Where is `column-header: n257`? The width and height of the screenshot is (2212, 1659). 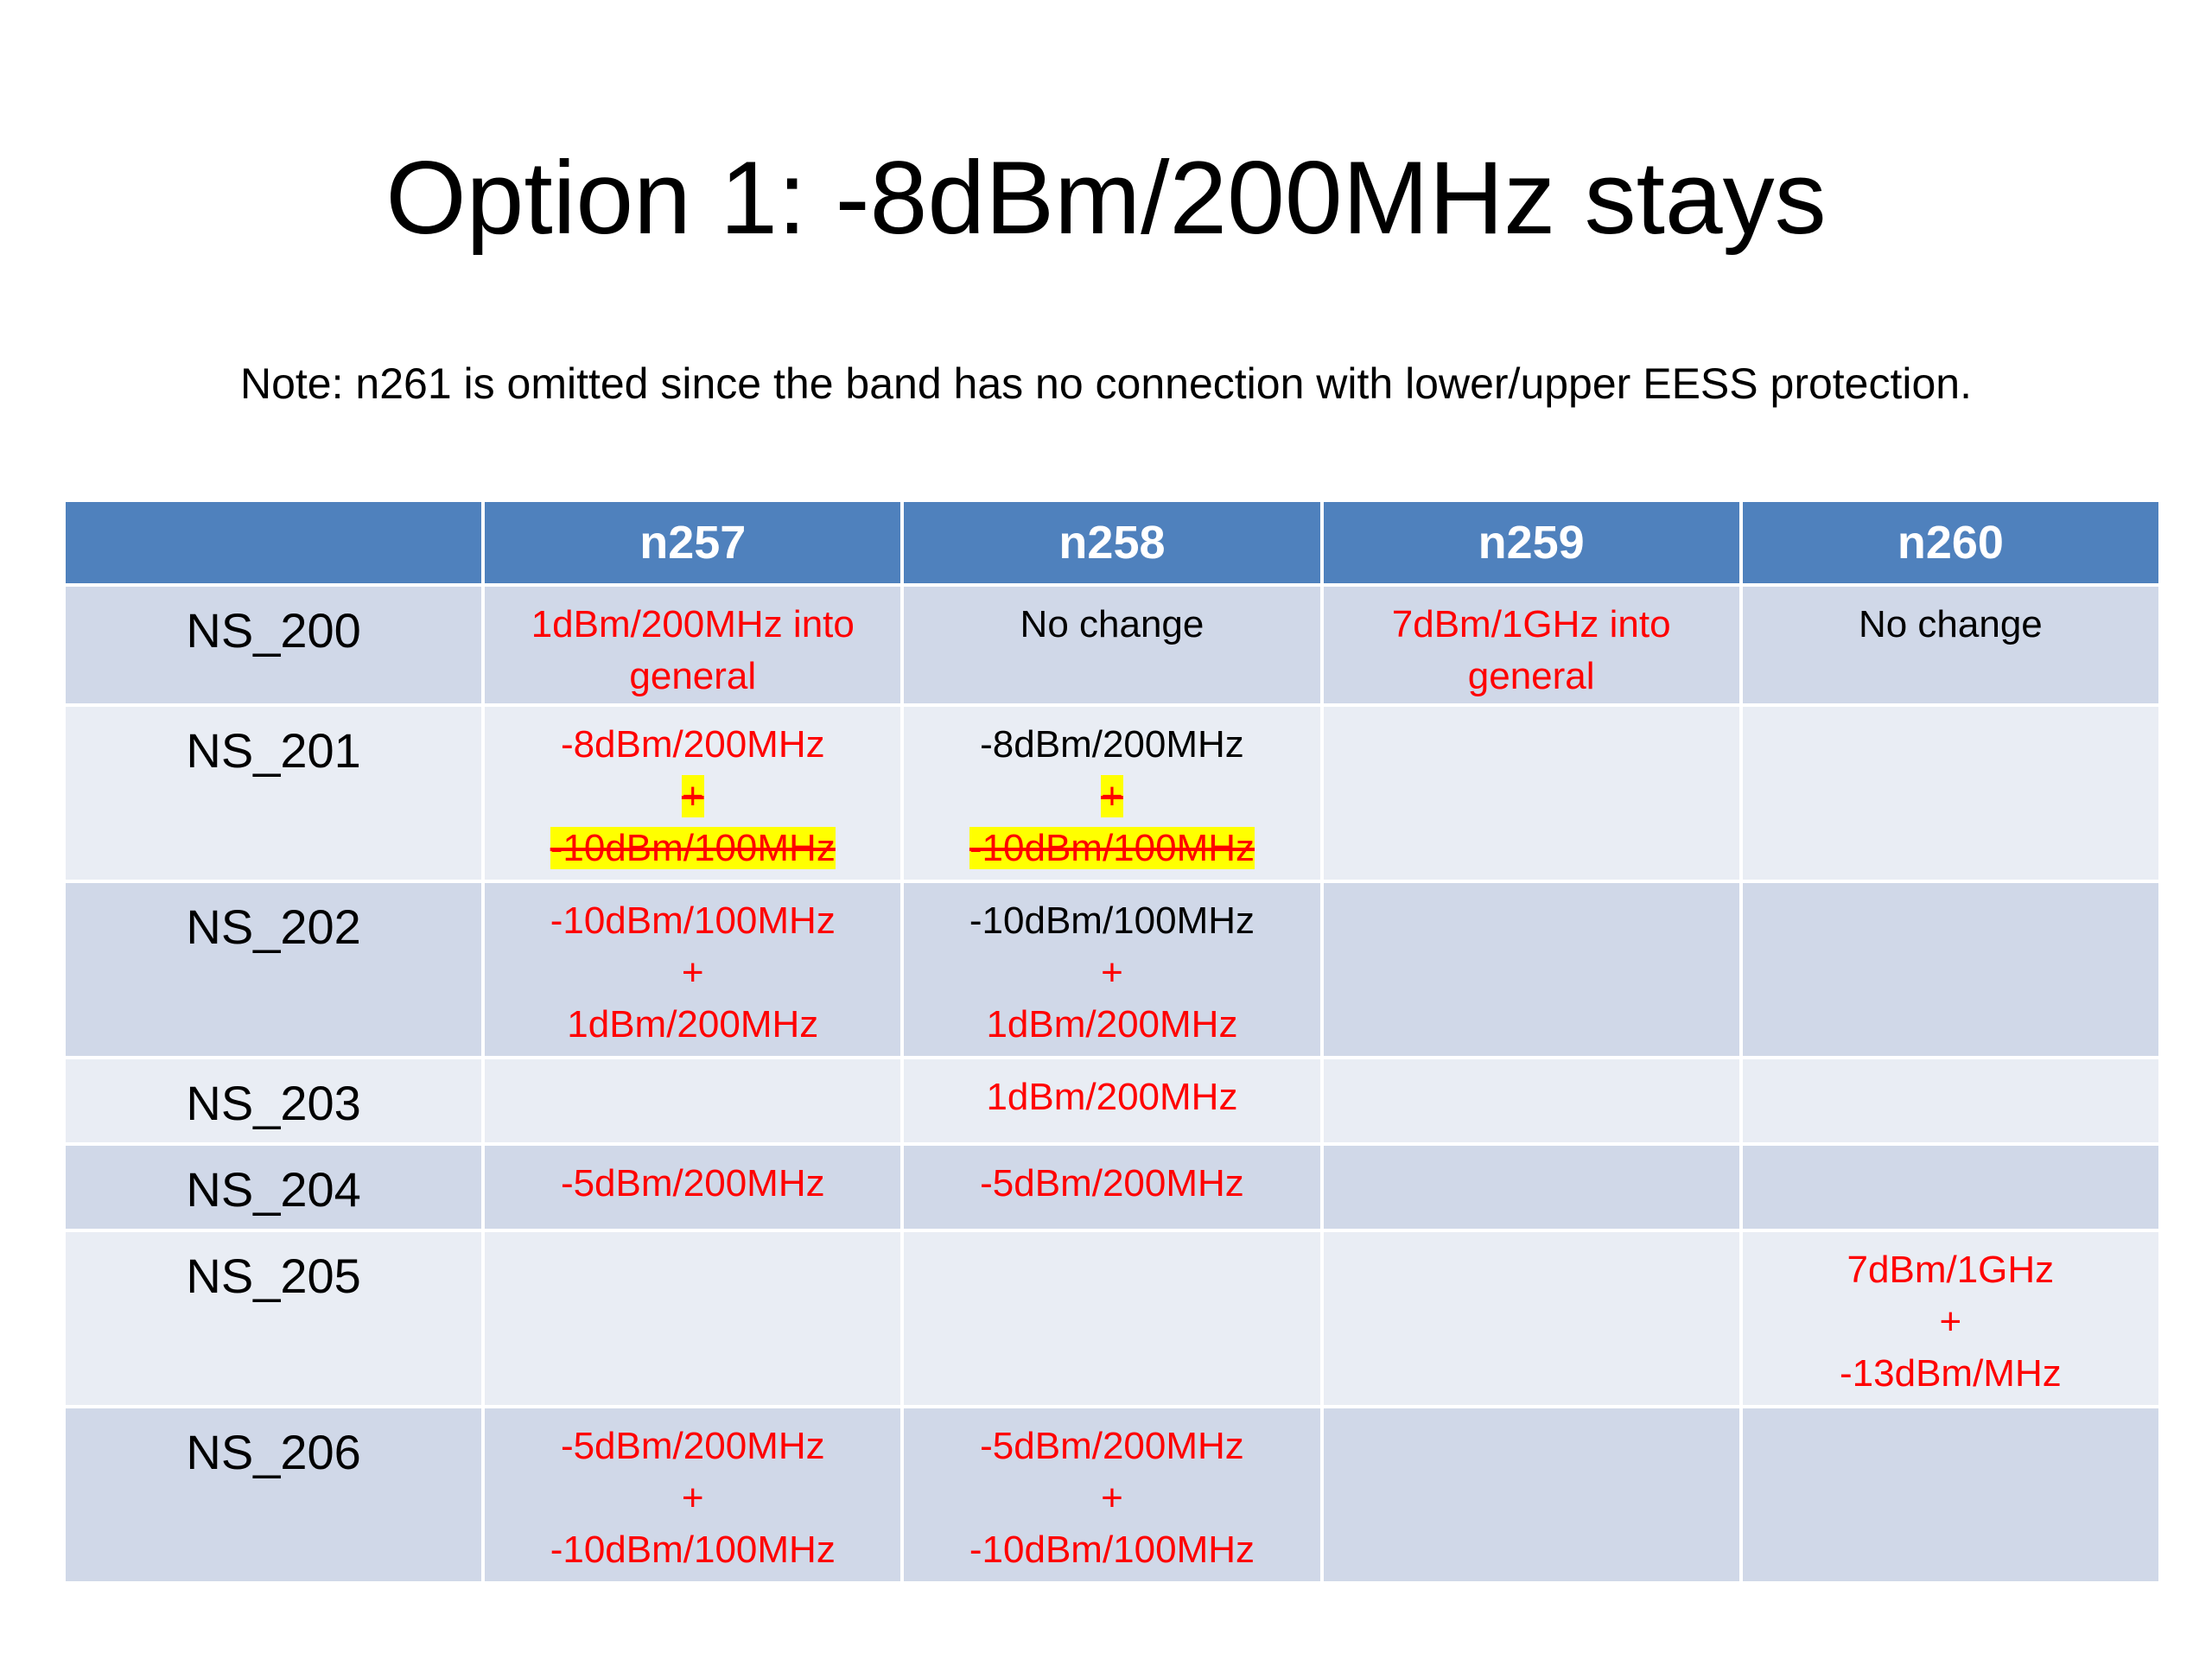
column-header: n257 is located at coordinates (693, 542).